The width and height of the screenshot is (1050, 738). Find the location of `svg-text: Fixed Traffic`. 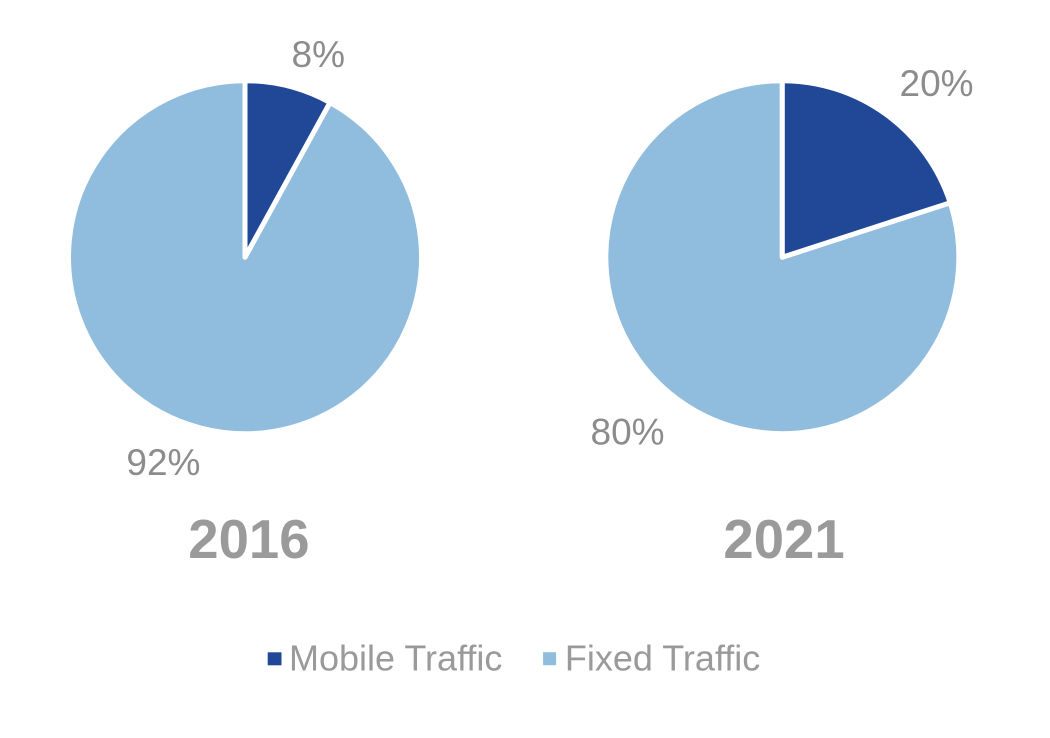

svg-text: Fixed Traffic is located at coordinates (662, 658).